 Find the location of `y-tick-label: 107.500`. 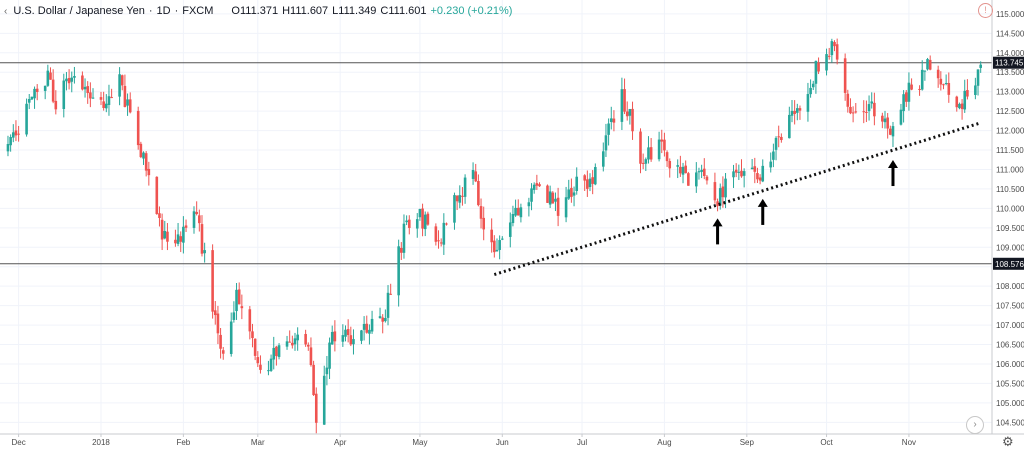

y-tick-label: 107.500 is located at coordinates (1010, 306).